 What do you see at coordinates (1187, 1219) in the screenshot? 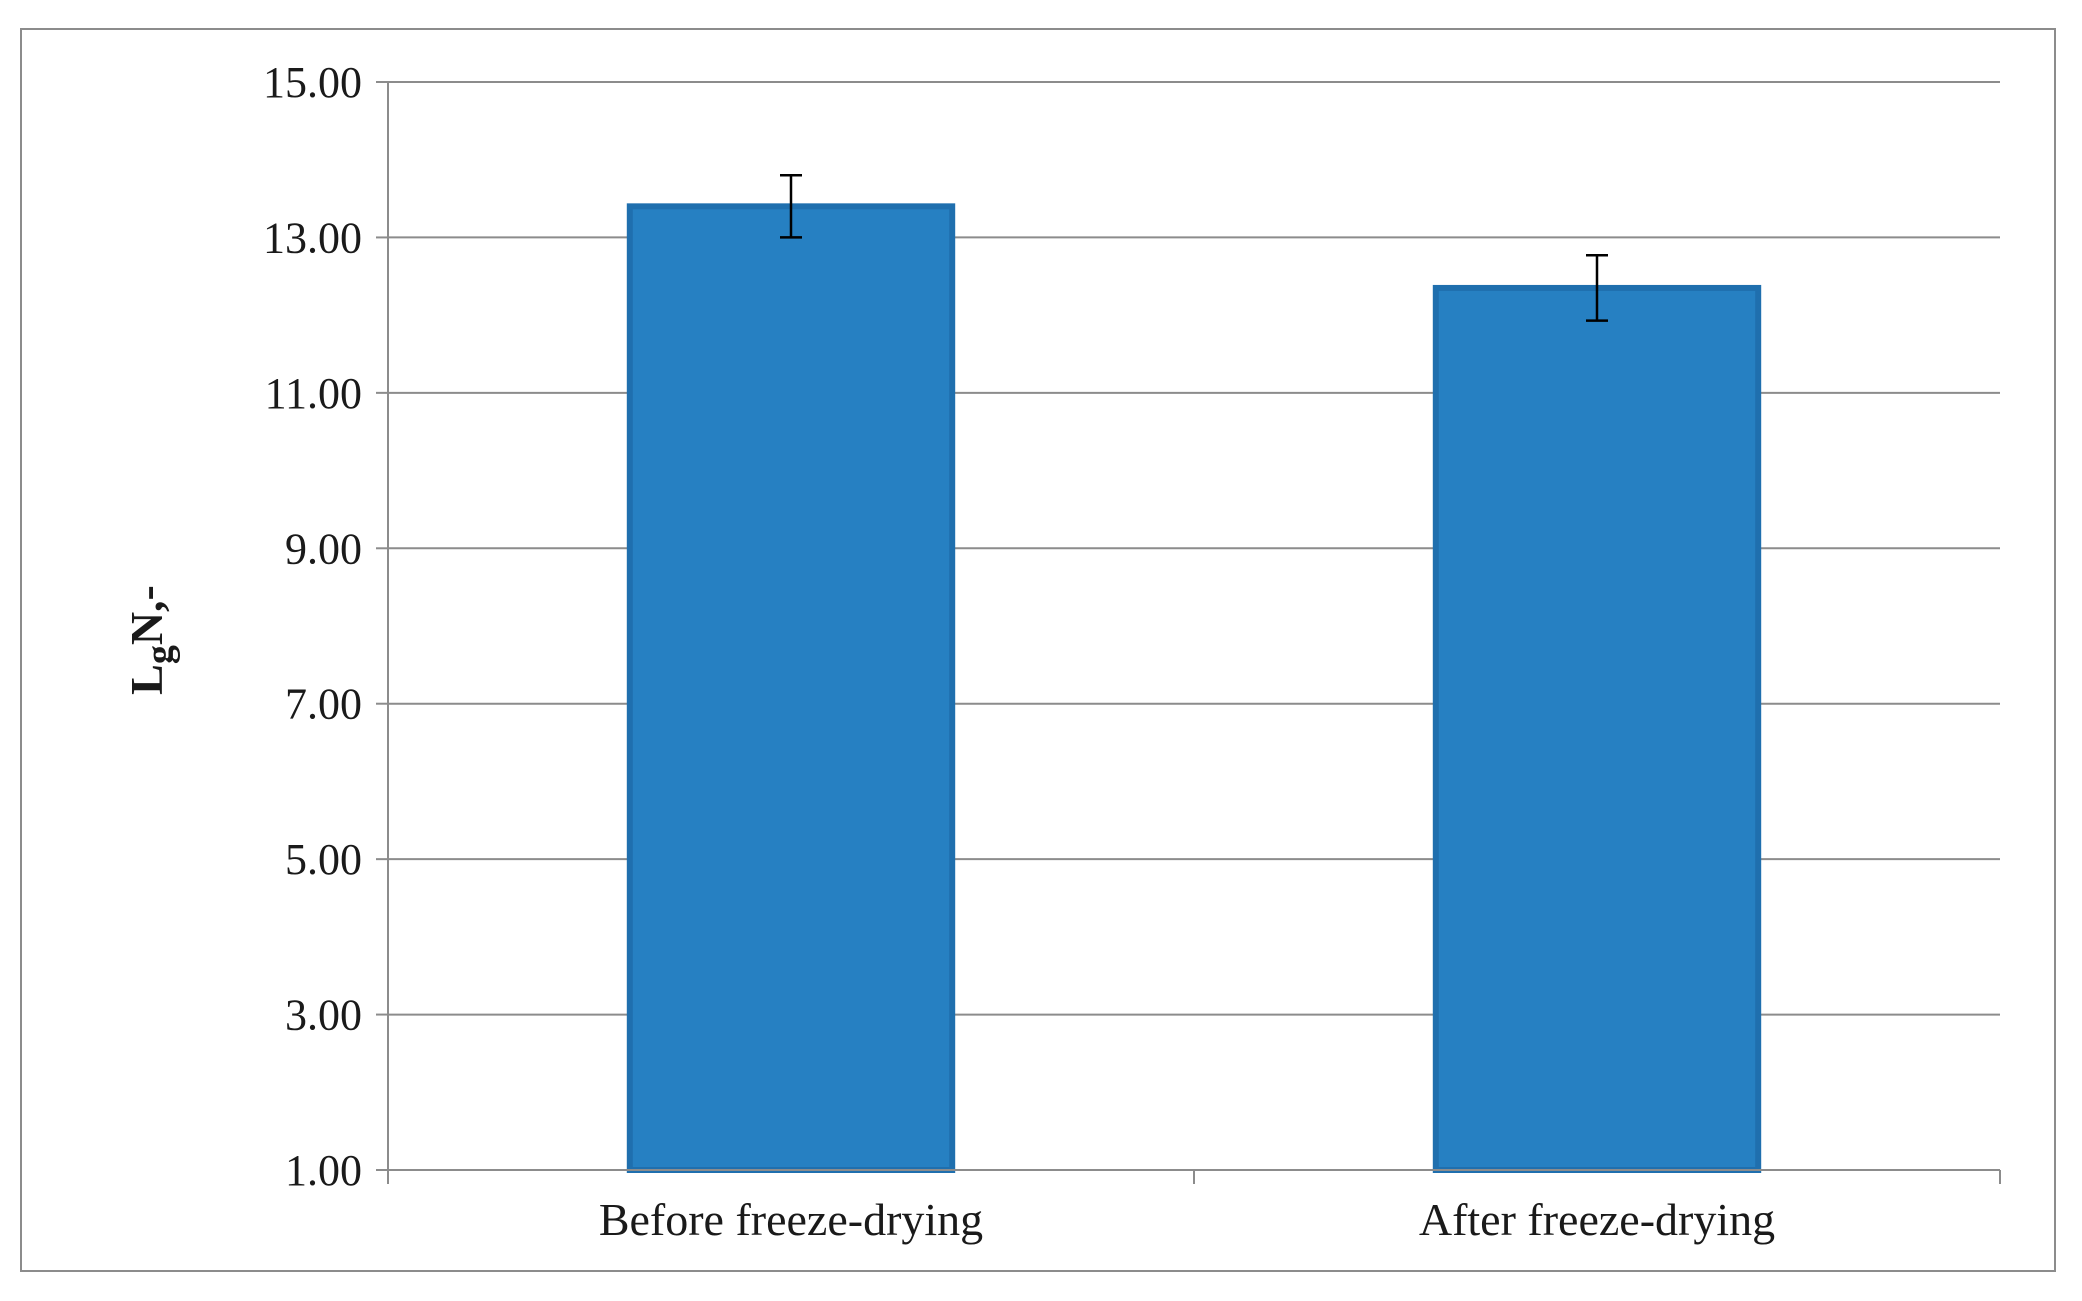
I see `x-category-labels: Before freeze-drying After freeze-drying` at bounding box center [1187, 1219].